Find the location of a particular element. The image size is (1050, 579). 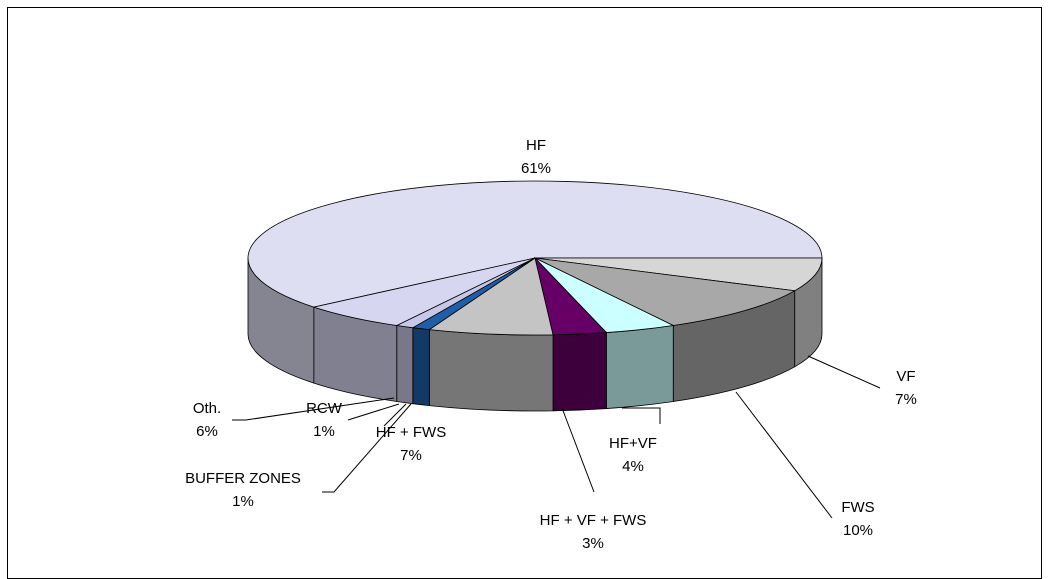

slice-percent: 6% is located at coordinates (207, 431).